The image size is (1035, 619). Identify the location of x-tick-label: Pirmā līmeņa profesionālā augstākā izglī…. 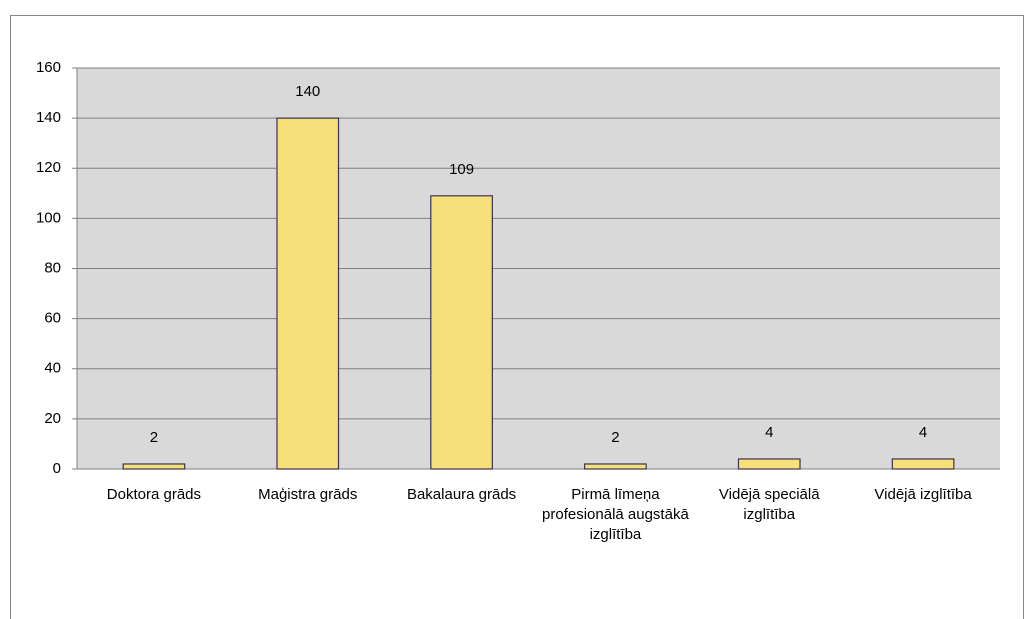
(615, 514).